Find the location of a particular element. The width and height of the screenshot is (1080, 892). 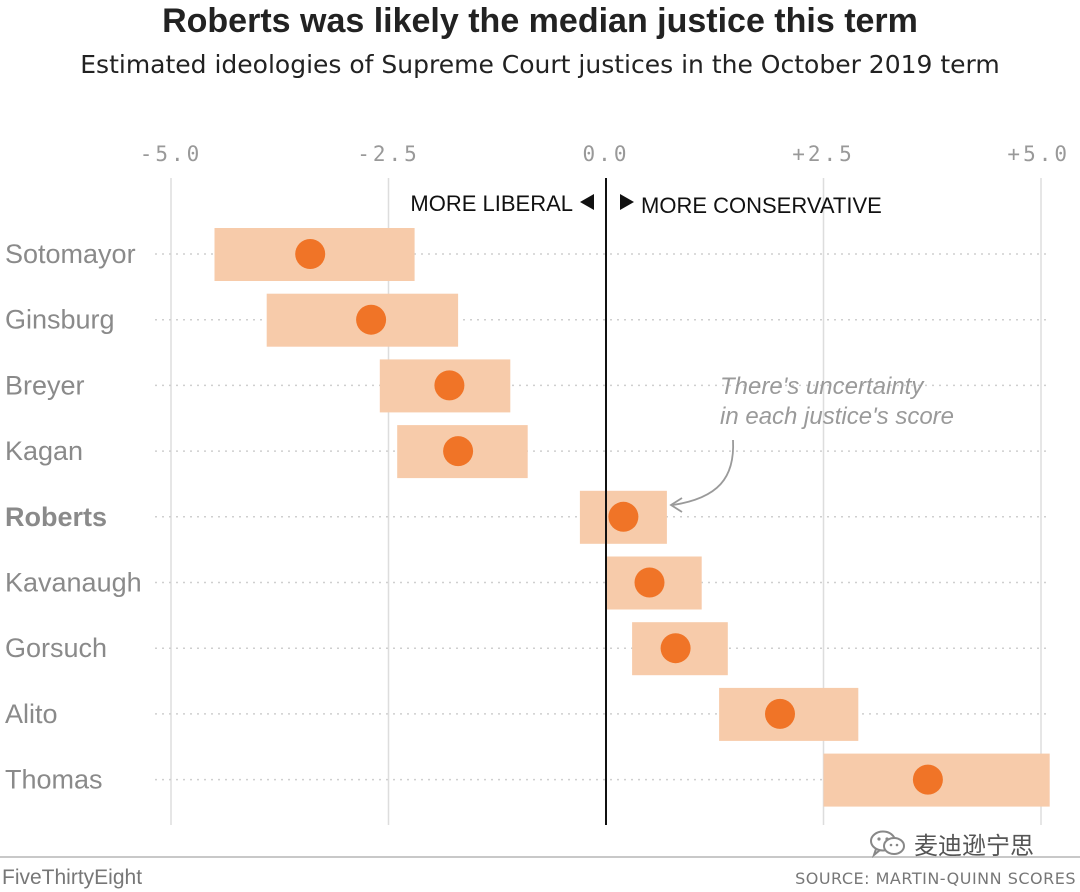

x-tick-labels: -5.0 -2.5 0.0 +2.5 +5.0 is located at coordinates (605, 154).